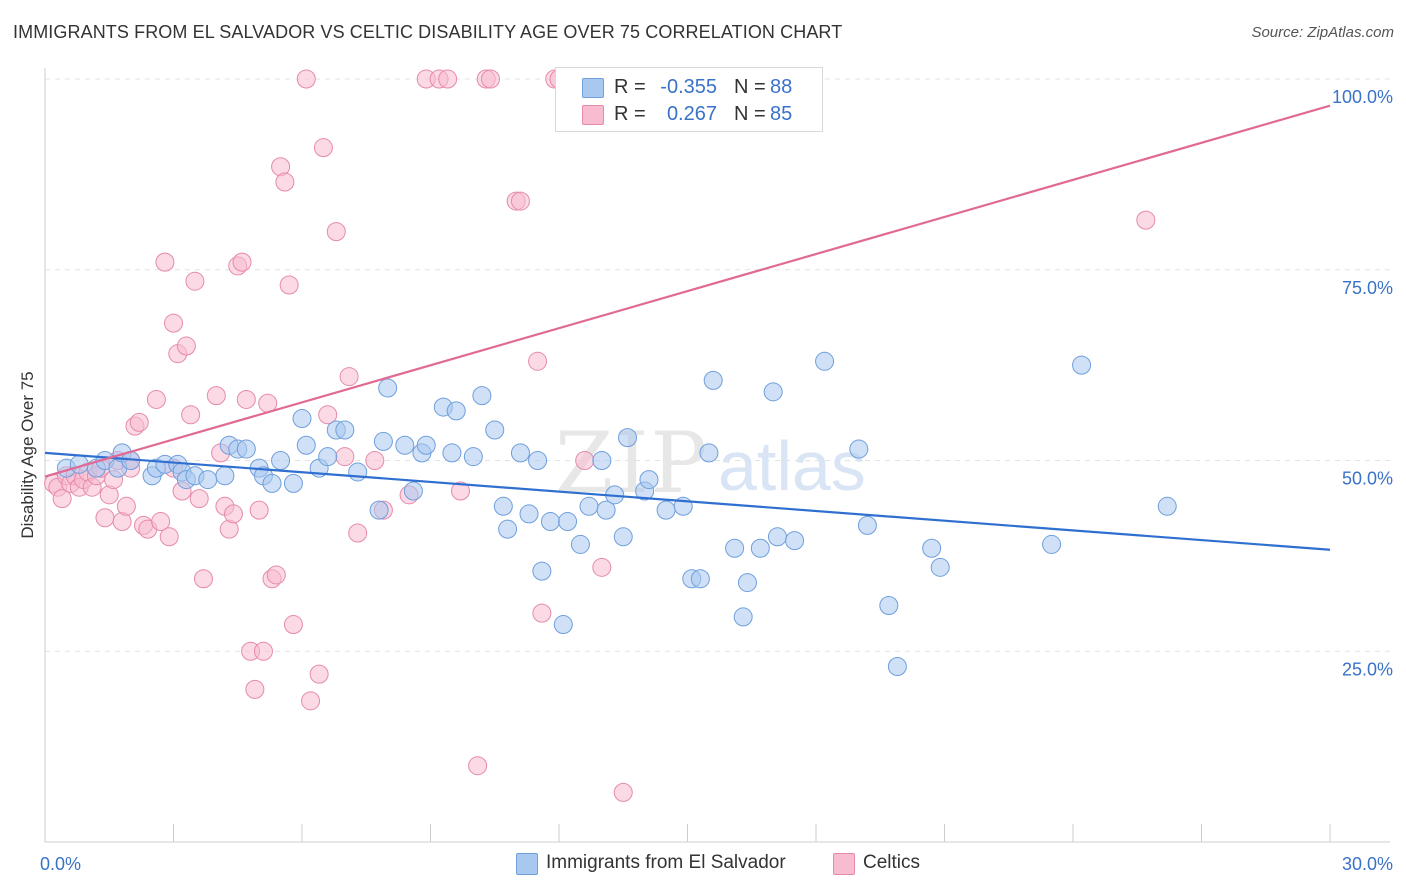  I want to click on x-tick-label: 0.0%, so click(60, 864).